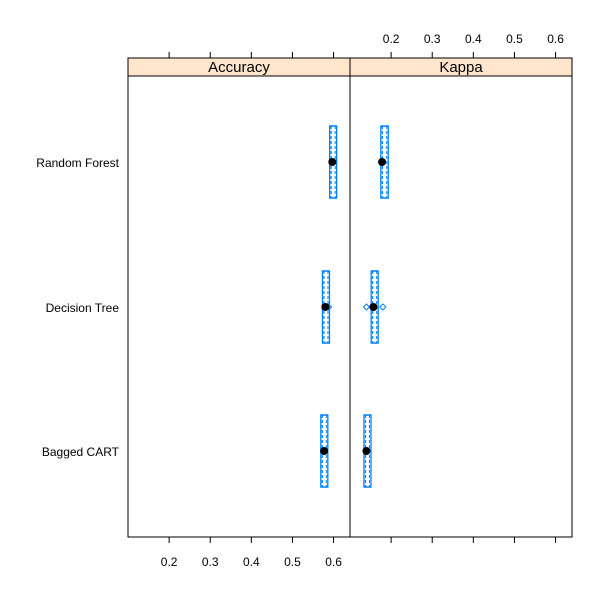 This screenshot has height=604, width=604. I want to click on bottom-tick-label: 0.4, so click(251, 562).